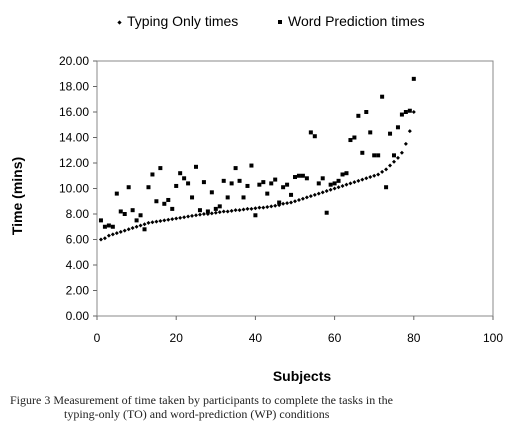 The width and height of the screenshot is (523, 428). I want to click on x-tick-label: 100, so click(493, 338).